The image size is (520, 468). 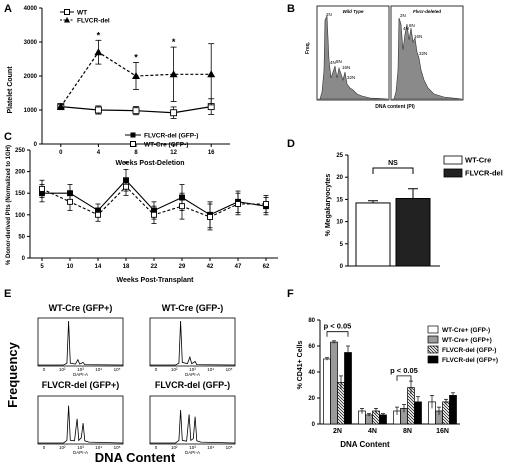 I want to click on panel-c-label: C, so click(x=8, y=137).